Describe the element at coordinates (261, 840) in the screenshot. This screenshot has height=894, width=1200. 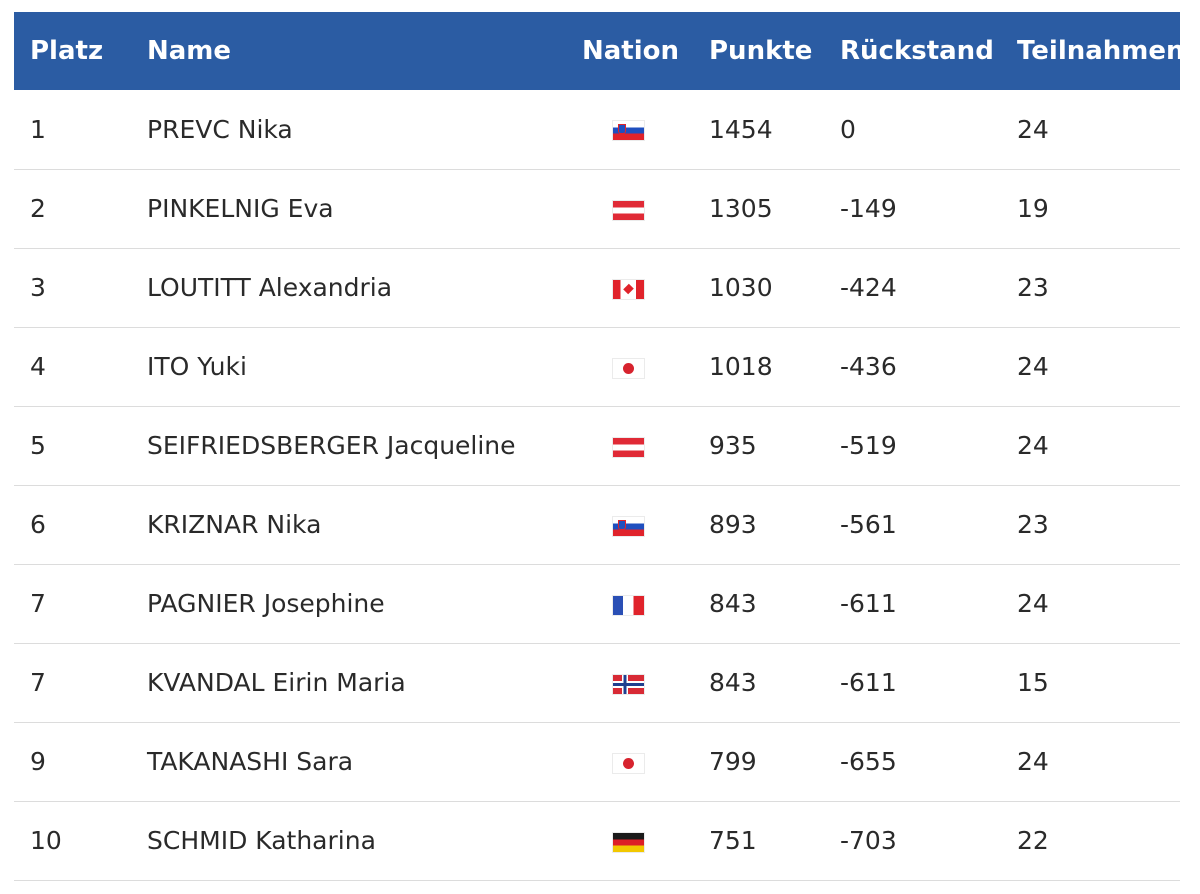
I see `athlete-name: SCHMID Katharina` at that location.